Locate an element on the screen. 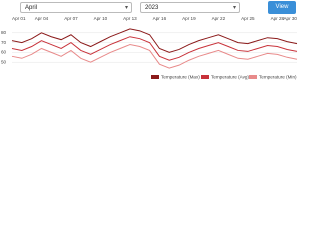 The height and width of the screenshot is (240, 320). y-tick-label: 70 is located at coordinates (4, 42).